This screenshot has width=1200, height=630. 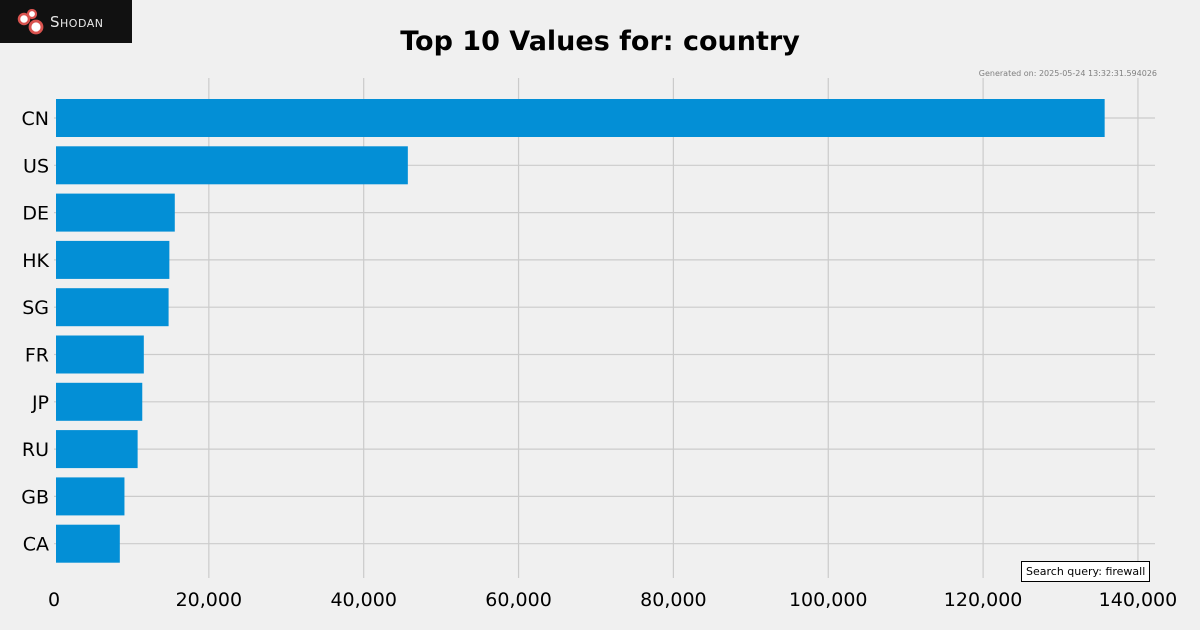 What do you see at coordinates (209, 600) in the screenshot?
I see `x-tick-label: 20,000` at bounding box center [209, 600].